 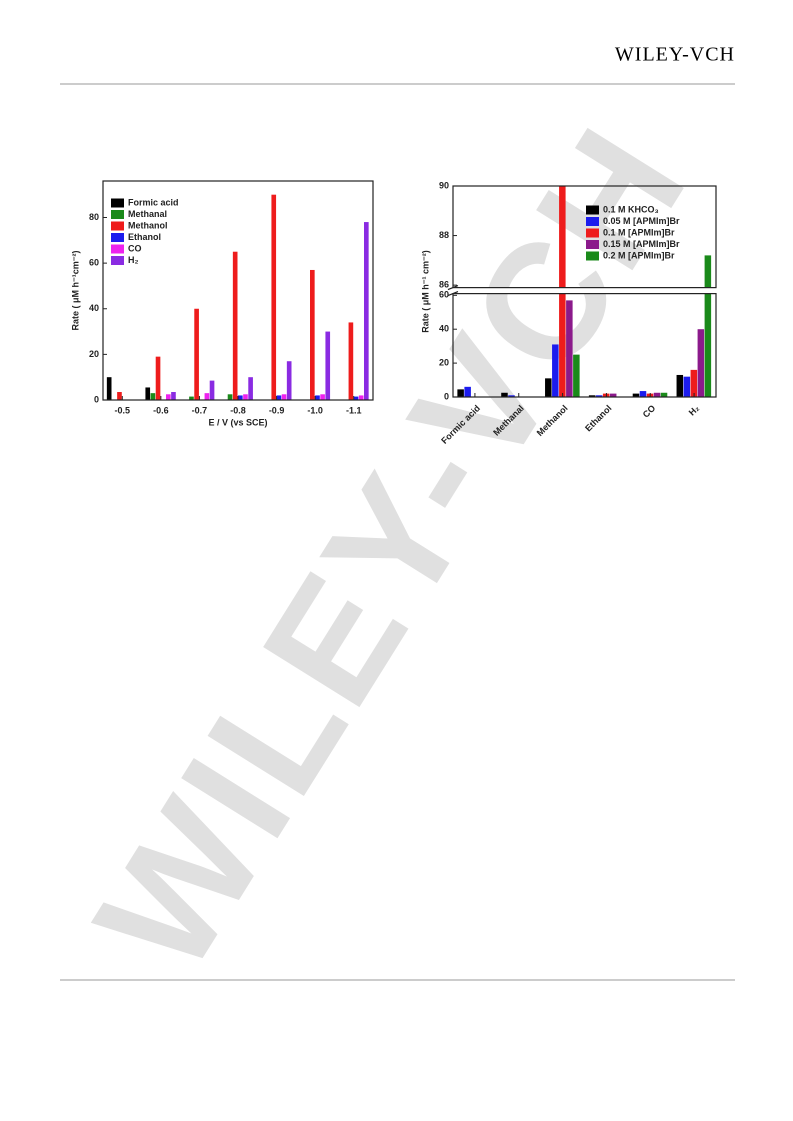 What do you see at coordinates (153, 202) in the screenshot?
I see `legend-label: Formic acid` at bounding box center [153, 202].